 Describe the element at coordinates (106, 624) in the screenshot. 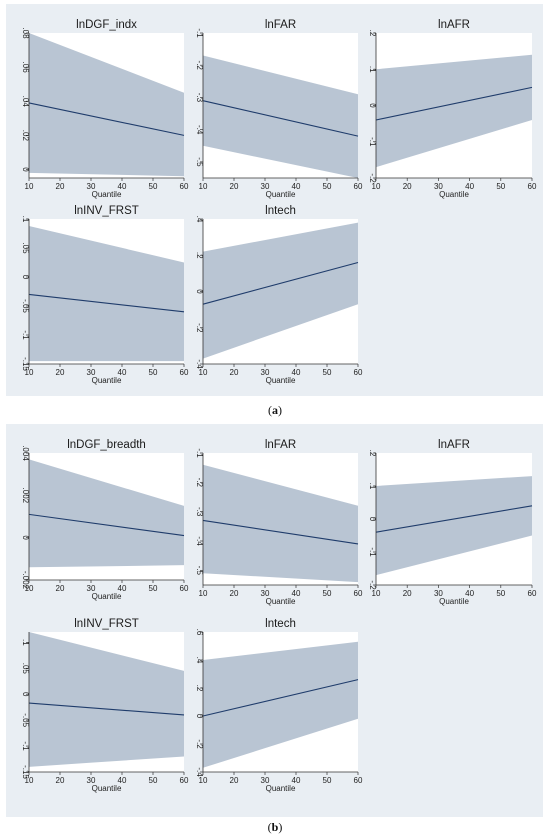

I see `plot-title: lnINV_FRST` at that location.